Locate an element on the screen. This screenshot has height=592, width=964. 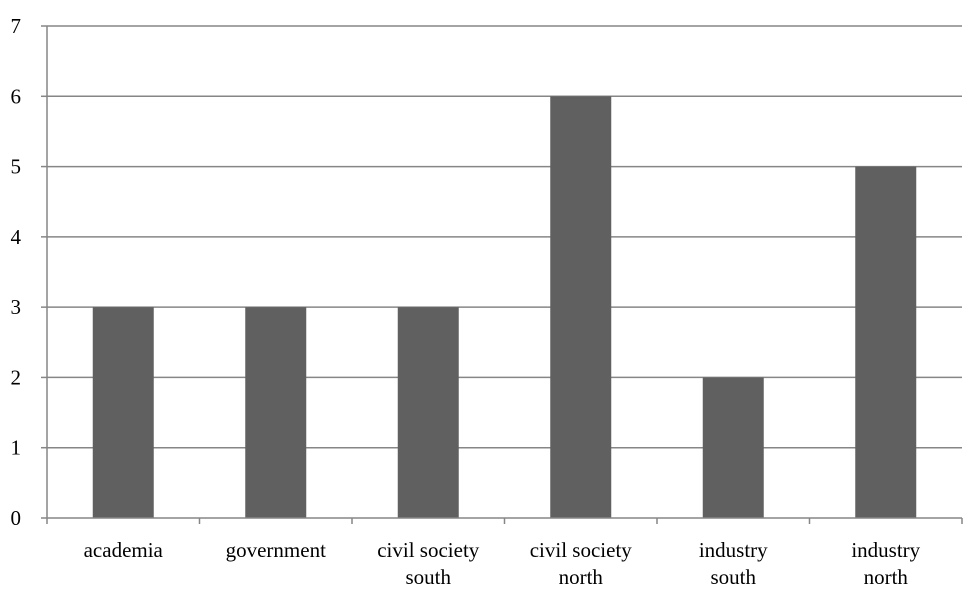
y-tick-label-2: 2 is located at coordinates (16, 377).